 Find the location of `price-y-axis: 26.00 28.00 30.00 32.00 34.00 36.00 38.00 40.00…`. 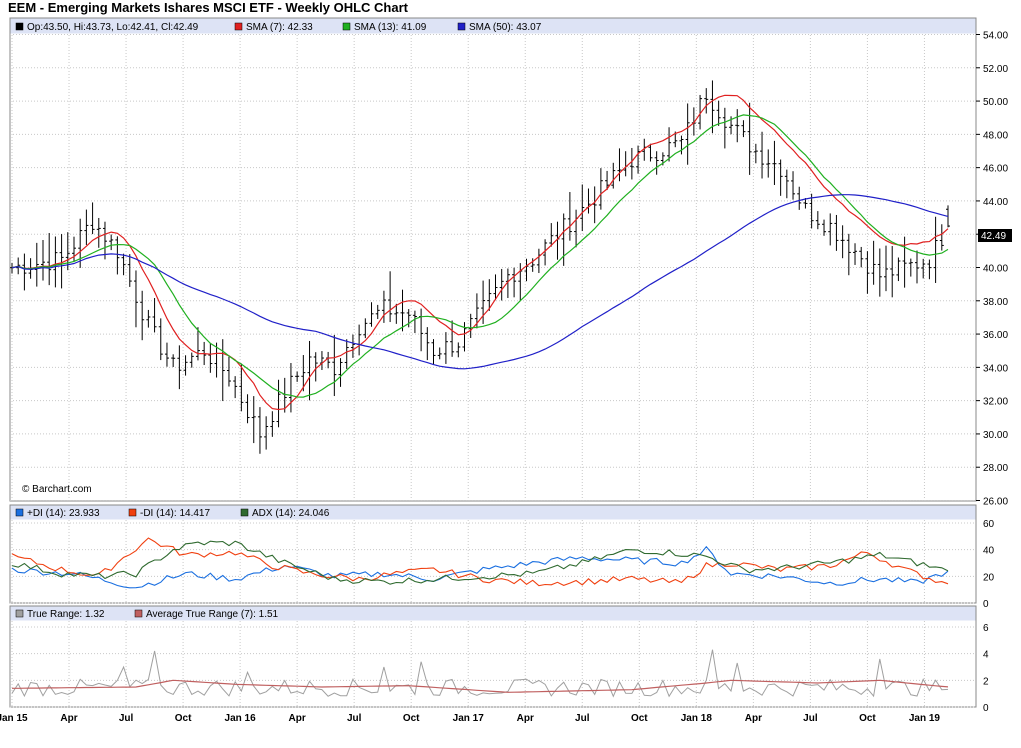

price-y-axis: 26.00 28.00 30.00 32.00 34.00 36.00 38.00 40.00… is located at coordinates (992, 269).